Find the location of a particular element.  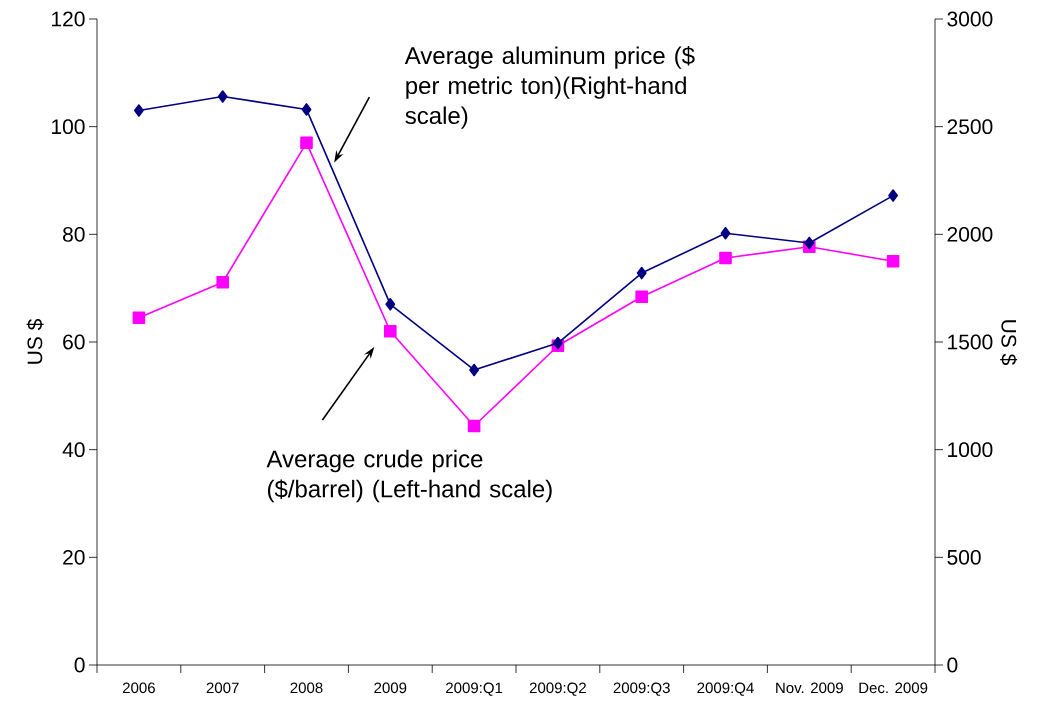

x-tick-label: 2009:Q3 is located at coordinates (641, 689).